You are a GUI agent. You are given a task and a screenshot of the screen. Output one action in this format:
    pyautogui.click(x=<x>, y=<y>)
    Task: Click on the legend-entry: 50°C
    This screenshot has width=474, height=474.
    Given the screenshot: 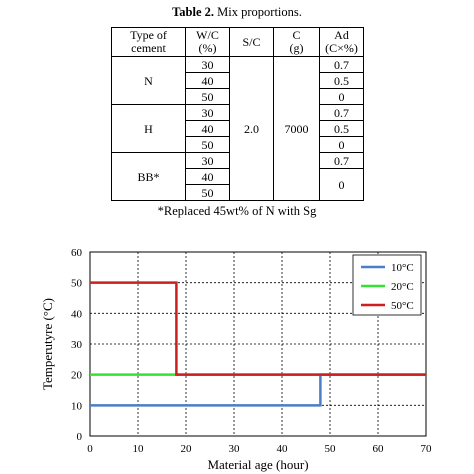 What is the action you would take?
    pyautogui.click(x=402, y=306)
    